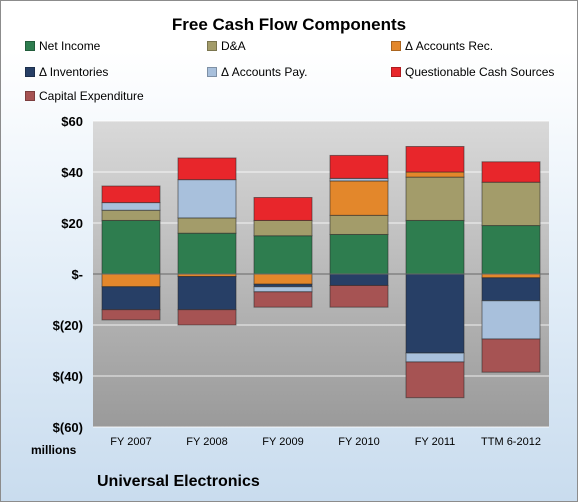 This screenshot has width=578, height=502. Describe the element at coordinates (91, 96) in the screenshot. I see `legend-label: Capital Expenditure` at that location.